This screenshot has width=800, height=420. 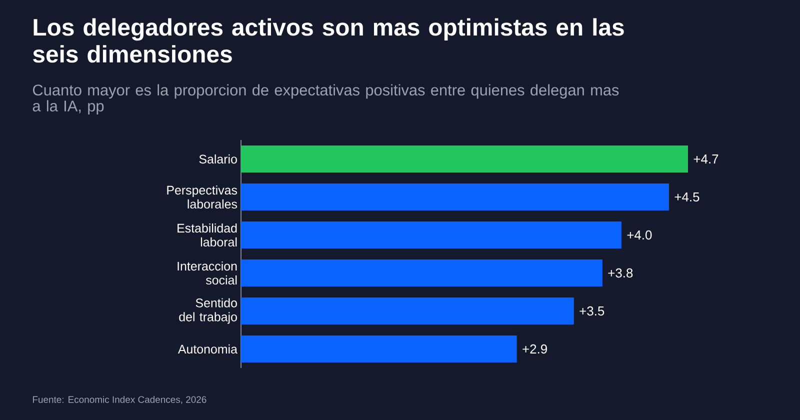 I want to click on data-label: +4.5, so click(x=687, y=197).